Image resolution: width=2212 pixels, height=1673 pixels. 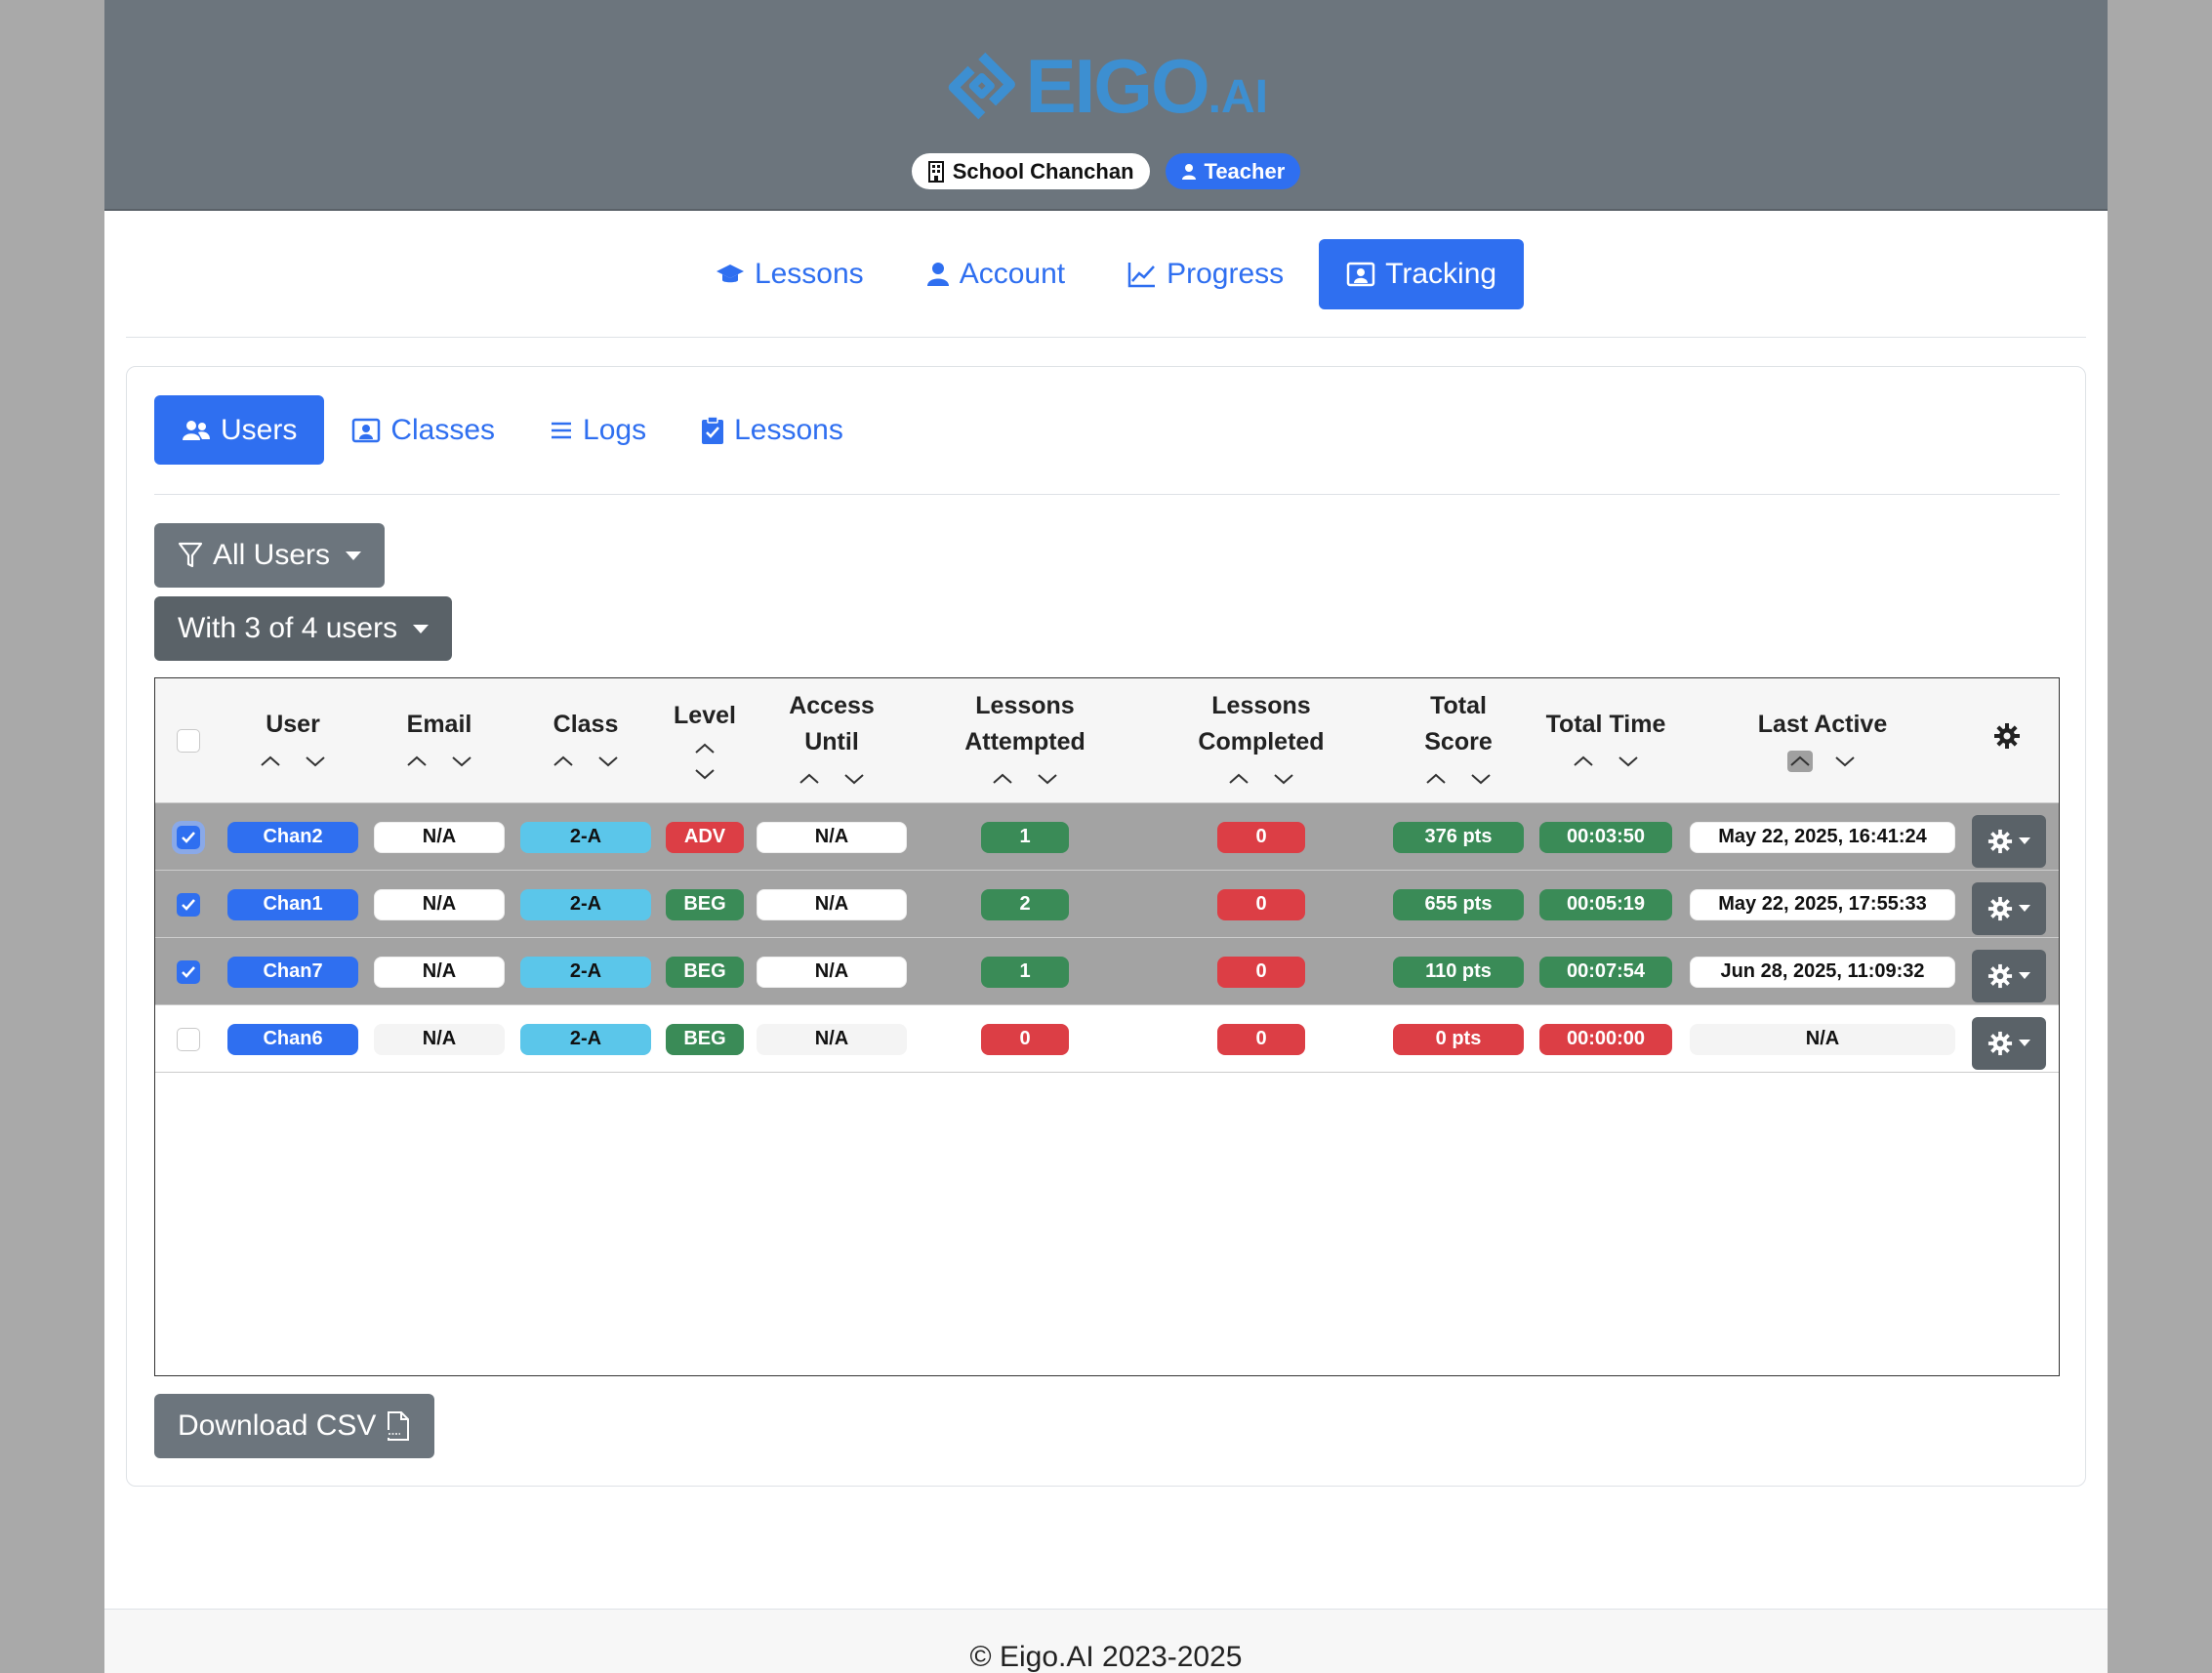 I want to click on tab-classes: Classes, so click(x=423, y=430).